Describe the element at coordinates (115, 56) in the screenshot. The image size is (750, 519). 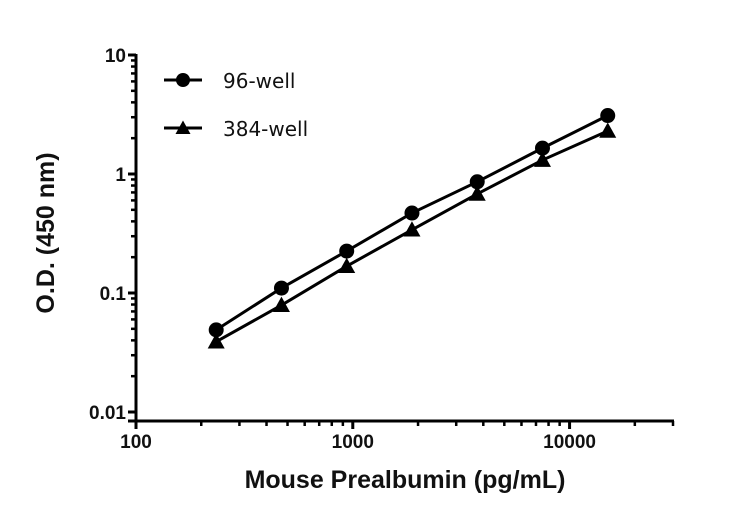
I see `y-tick-label: 10` at that location.